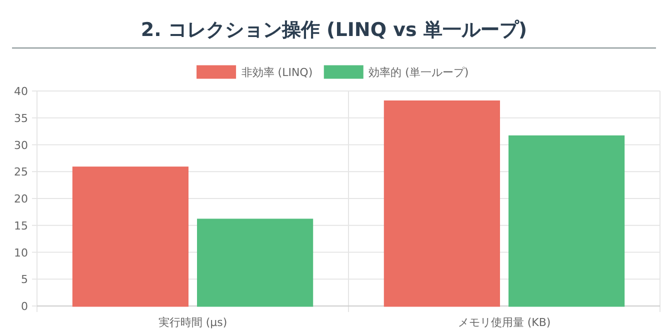 The image size is (668, 336). What do you see at coordinates (21, 225) in the screenshot?
I see `y-tick-label: 15` at bounding box center [21, 225].